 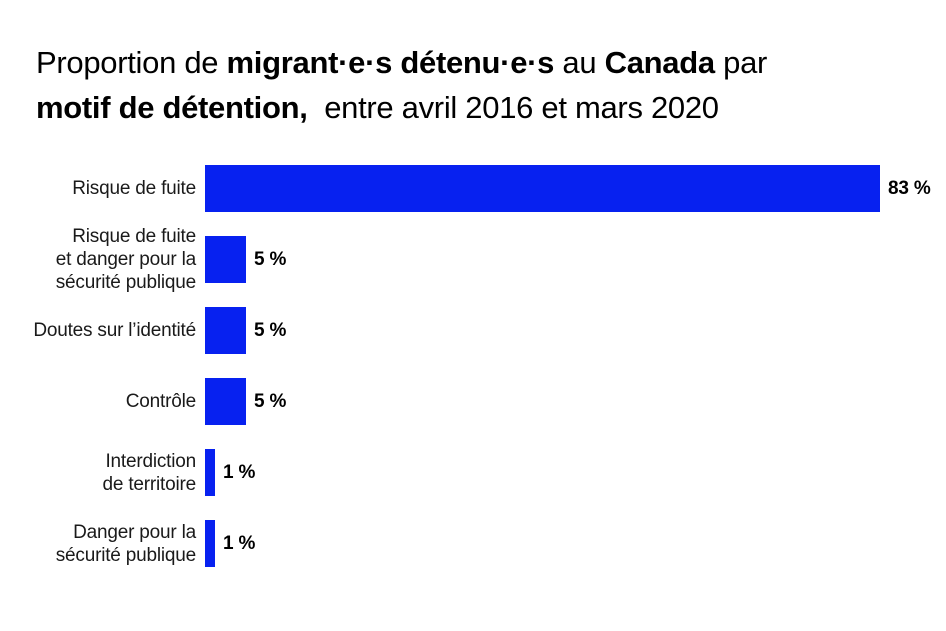 I want to click on category-label-line: Danger pour la, so click(x=134, y=532).